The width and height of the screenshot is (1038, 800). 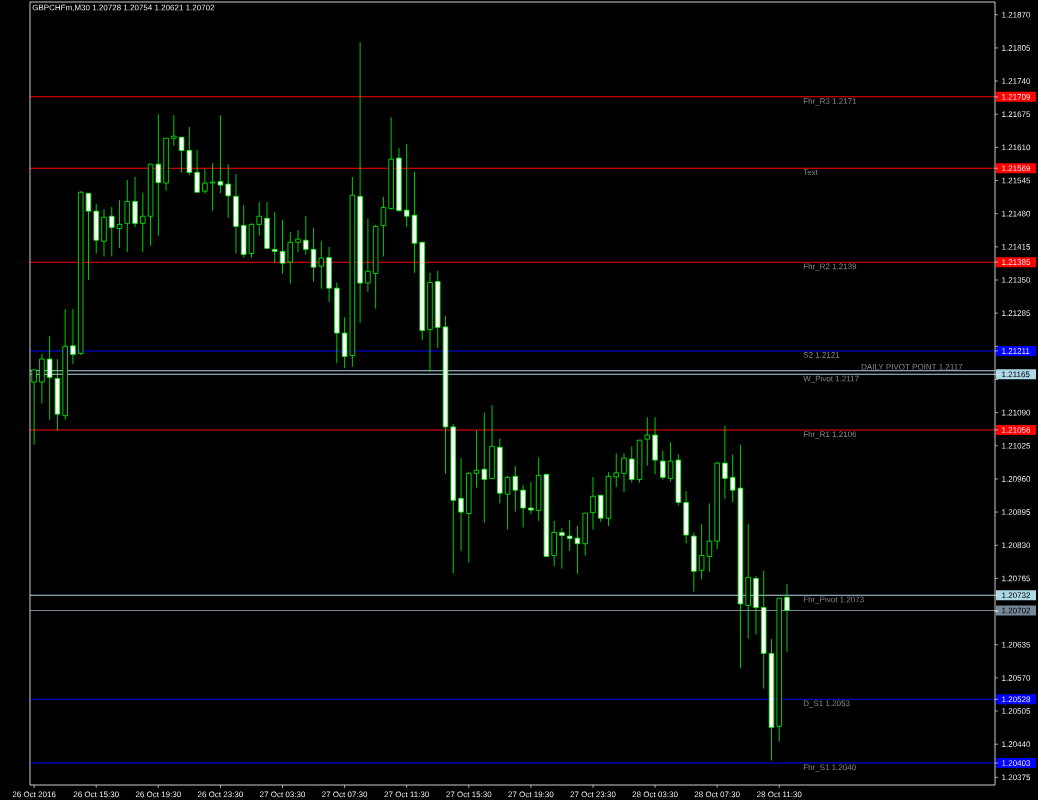 What do you see at coordinates (34, 794) in the screenshot?
I see `x-tick-label: 26 Oct 2016` at bounding box center [34, 794].